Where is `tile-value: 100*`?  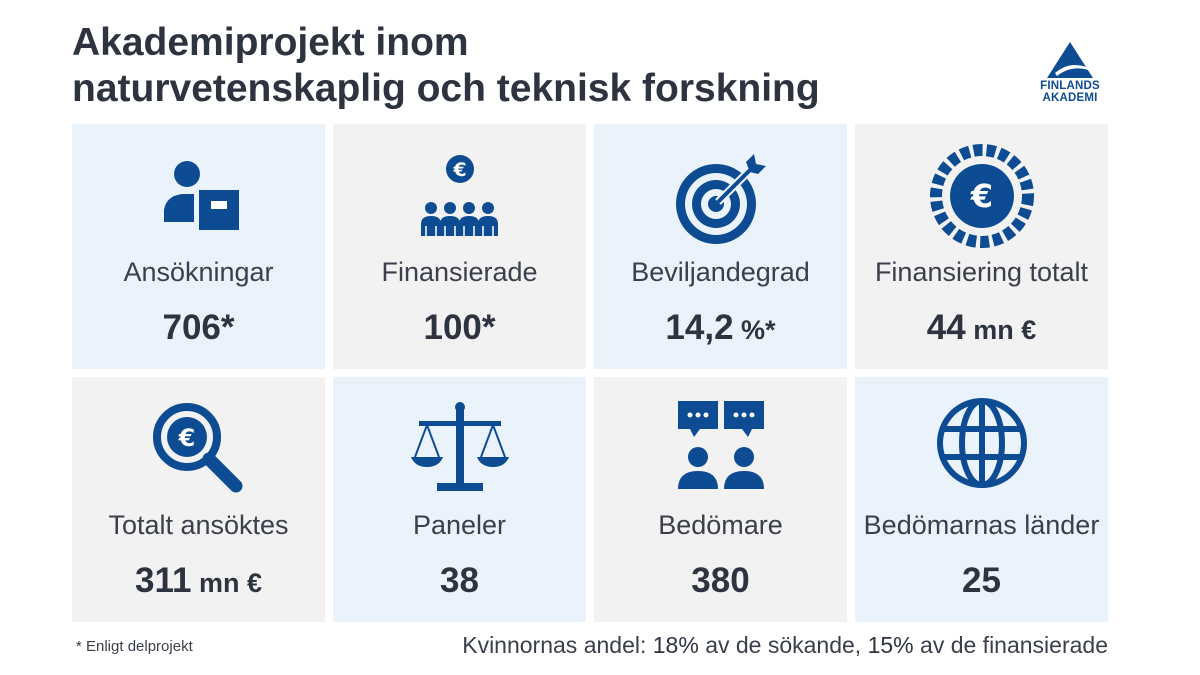 tile-value: 100* is located at coordinates (459, 327).